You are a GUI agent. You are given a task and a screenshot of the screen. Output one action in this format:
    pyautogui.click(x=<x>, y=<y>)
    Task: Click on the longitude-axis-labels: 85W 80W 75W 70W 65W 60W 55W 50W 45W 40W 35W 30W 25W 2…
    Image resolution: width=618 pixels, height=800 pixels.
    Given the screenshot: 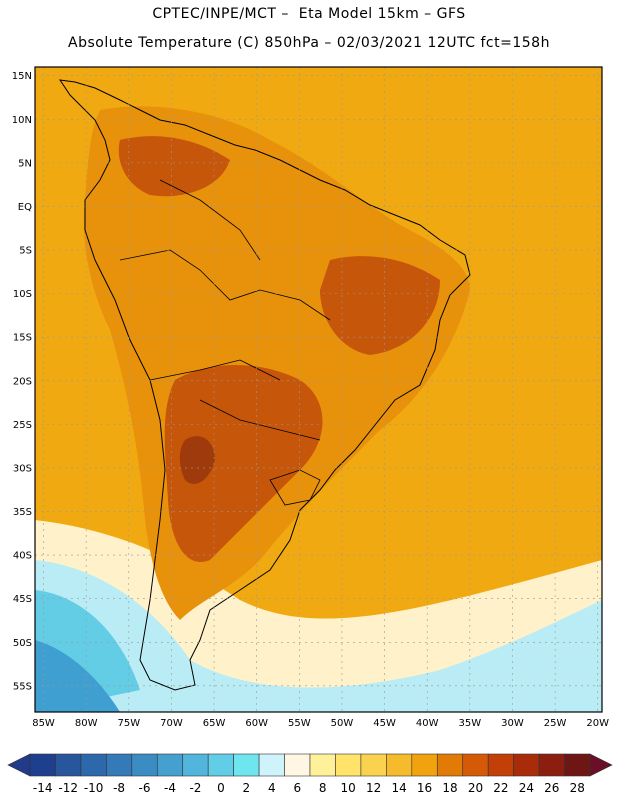 What is the action you would take?
    pyautogui.click(x=320, y=723)
    